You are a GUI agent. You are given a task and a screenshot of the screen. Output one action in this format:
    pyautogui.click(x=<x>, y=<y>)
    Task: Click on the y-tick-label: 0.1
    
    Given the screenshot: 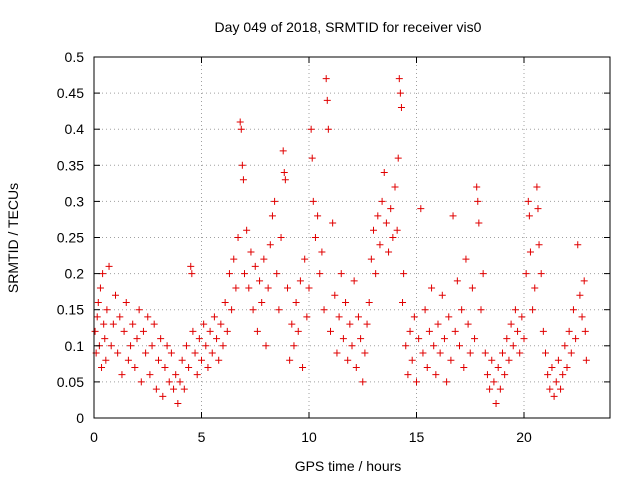 What is the action you would take?
    pyautogui.click(x=75, y=346)
    